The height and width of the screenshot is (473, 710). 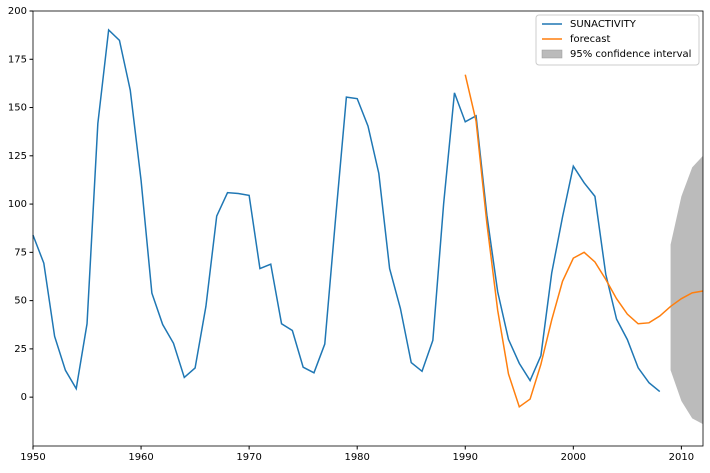 What do you see at coordinates (20, 252) in the screenshot?
I see `y-tick-label: 75` at bounding box center [20, 252].